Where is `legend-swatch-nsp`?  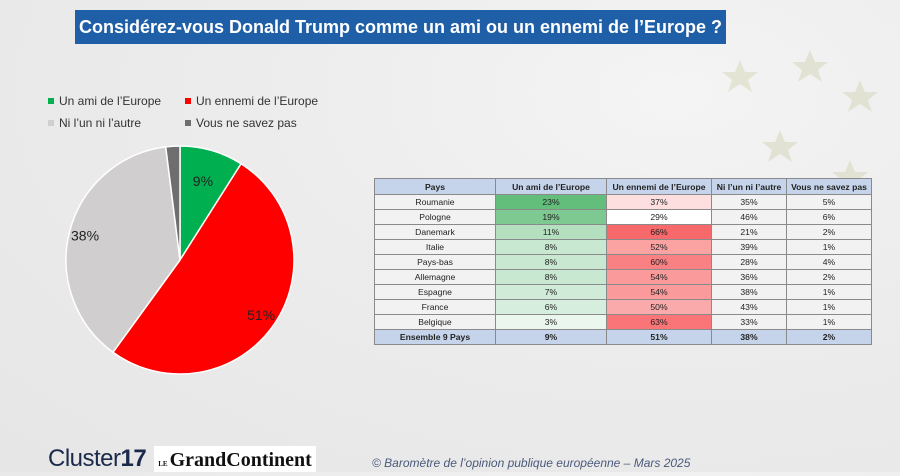 legend-swatch-nsp is located at coordinates (188, 123).